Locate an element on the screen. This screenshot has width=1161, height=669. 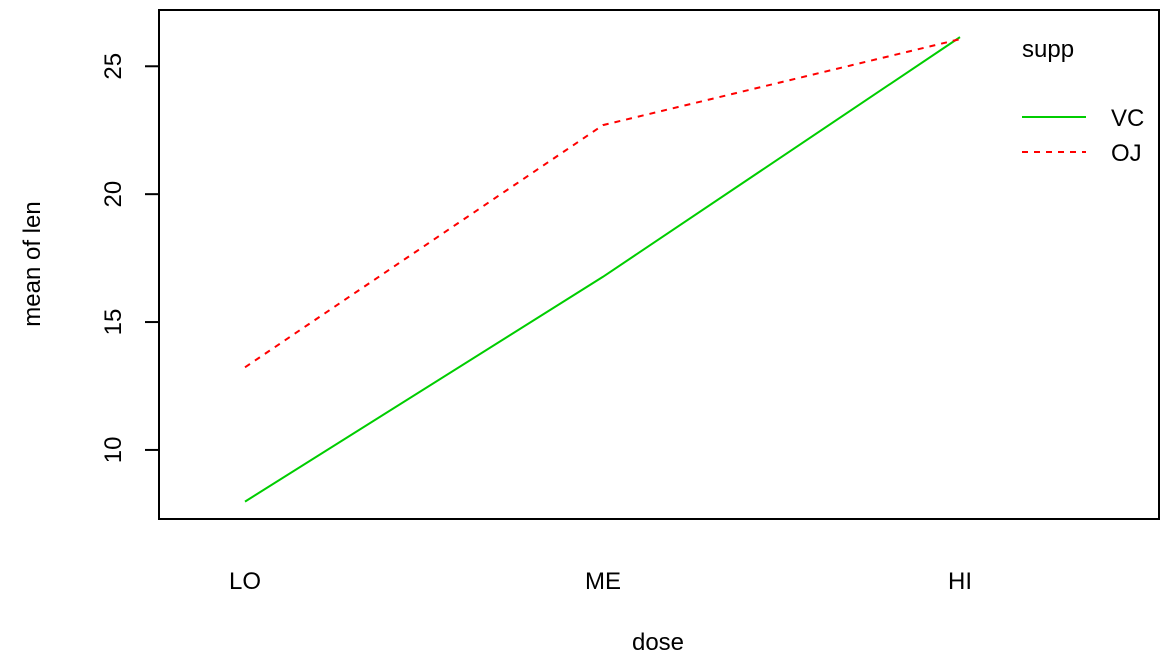
x-tick-label: ME is located at coordinates (603, 581).